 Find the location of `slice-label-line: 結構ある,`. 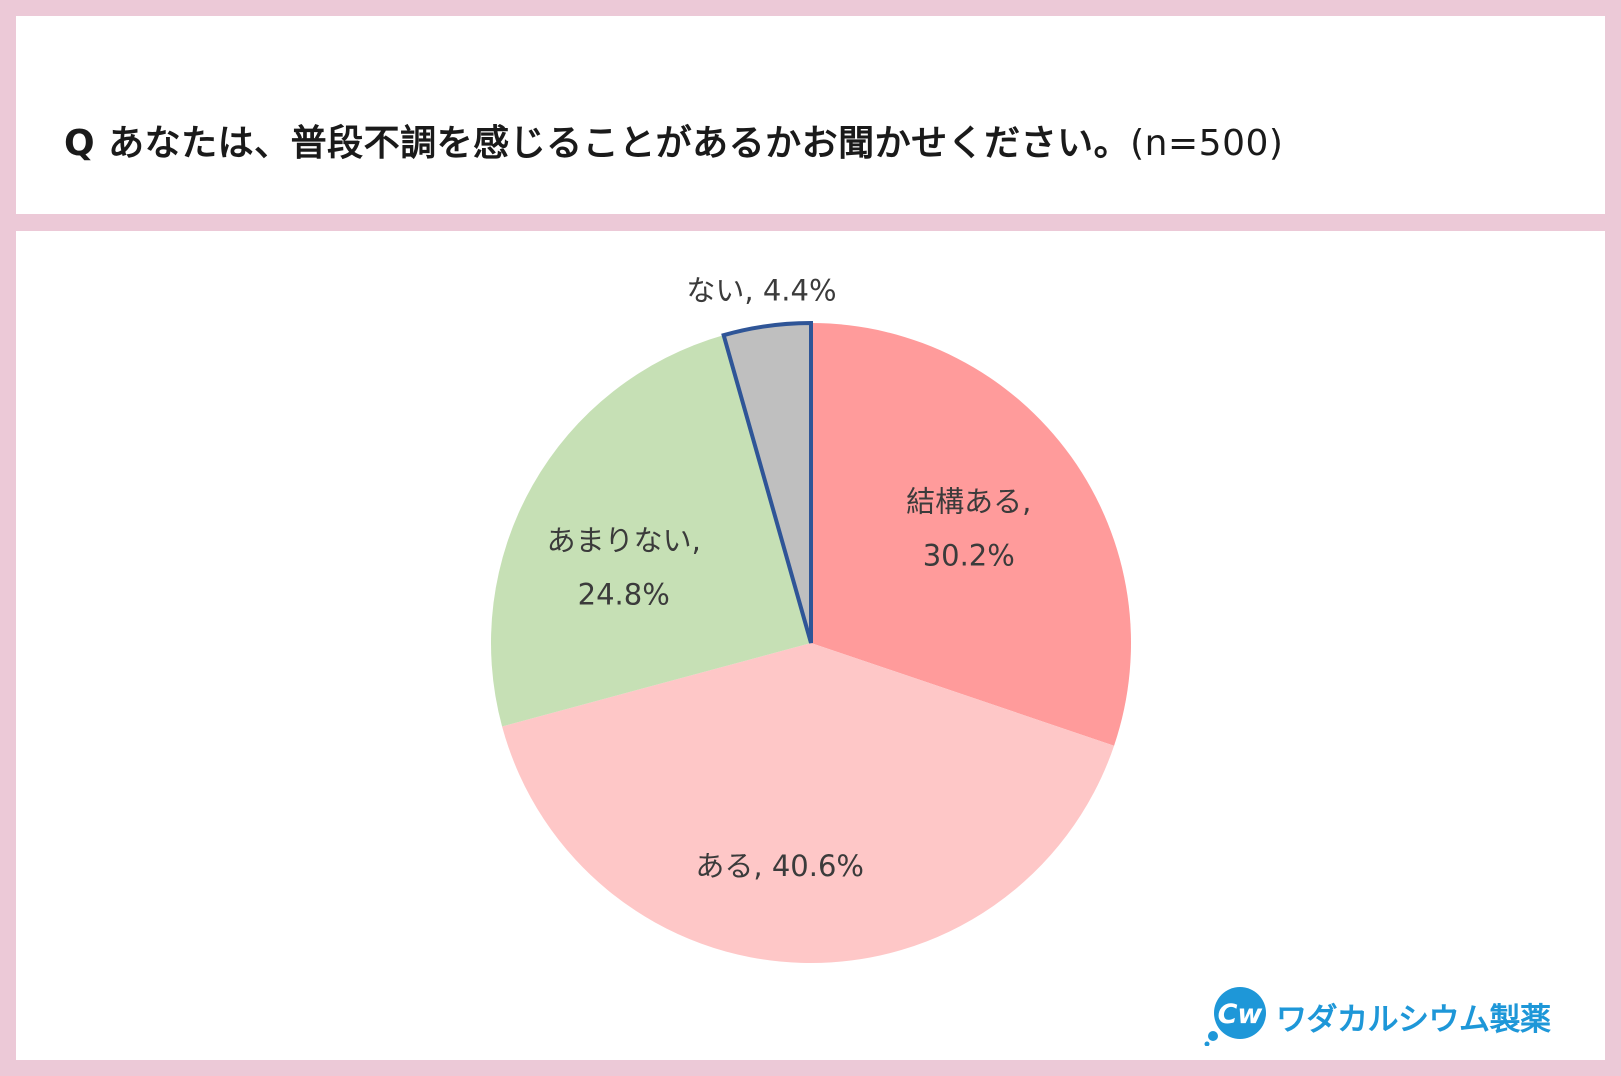

slice-label-line: 結構ある, is located at coordinates (968, 501).